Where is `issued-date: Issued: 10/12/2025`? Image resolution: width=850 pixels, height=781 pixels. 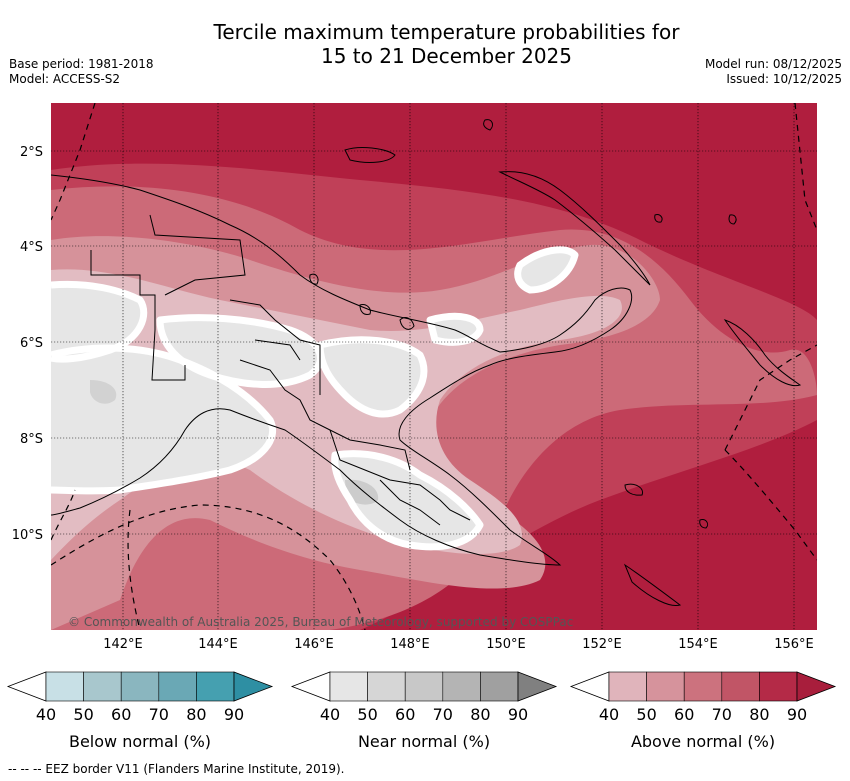
issued-date: Issued: 10/12/2025 is located at coordinates (784, 79).